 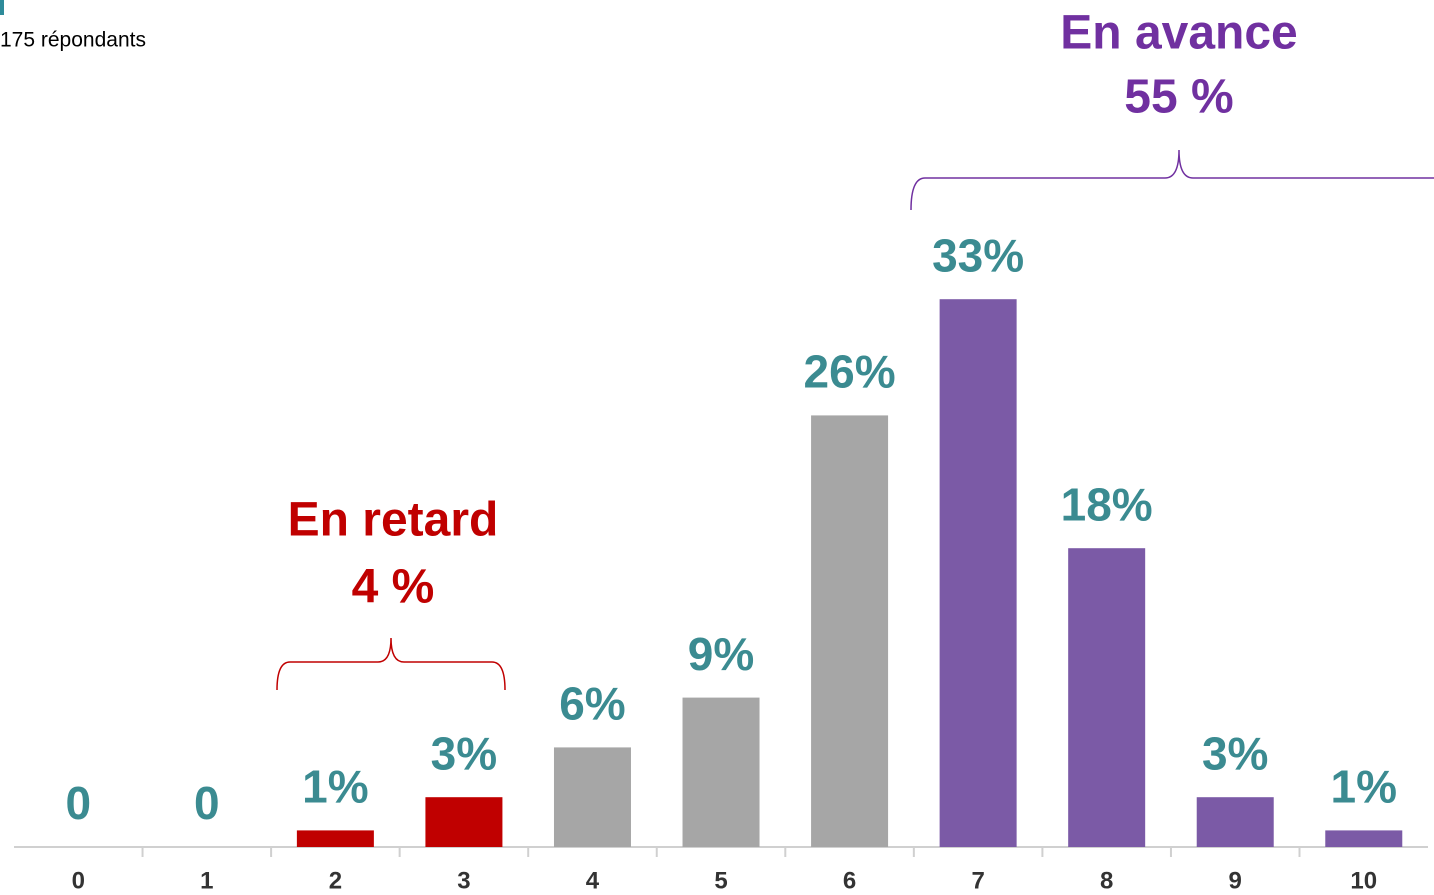 I want to click on annotation-value: 55 %, so click(x=1178, y=97).